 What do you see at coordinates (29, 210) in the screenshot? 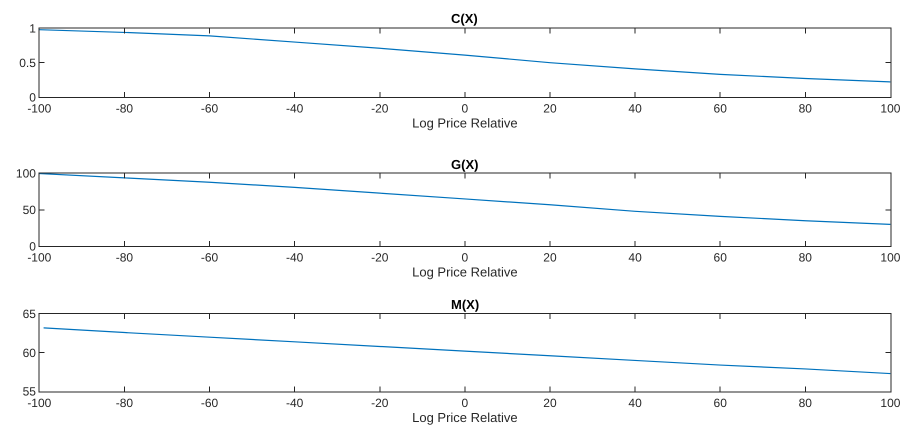
I see `y-tick-label: 50` at bounding box center [29, 210].